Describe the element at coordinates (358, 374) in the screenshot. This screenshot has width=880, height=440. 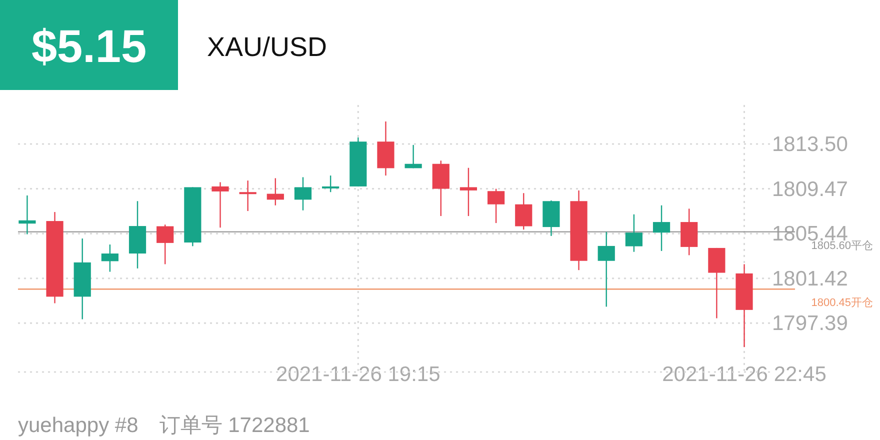
I see `x-tick-label: 2021-11-26 19:15` at that location.